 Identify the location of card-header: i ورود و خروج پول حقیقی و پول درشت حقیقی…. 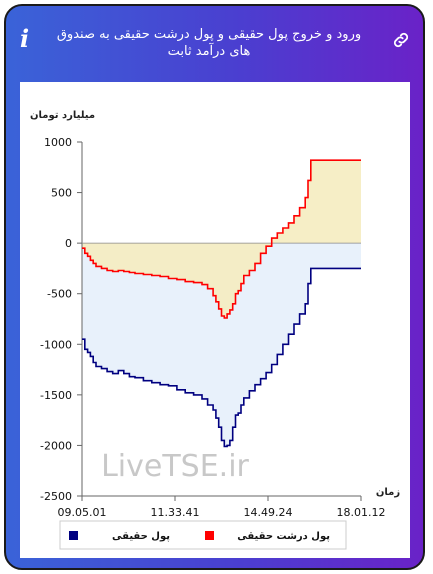
(214, 41).